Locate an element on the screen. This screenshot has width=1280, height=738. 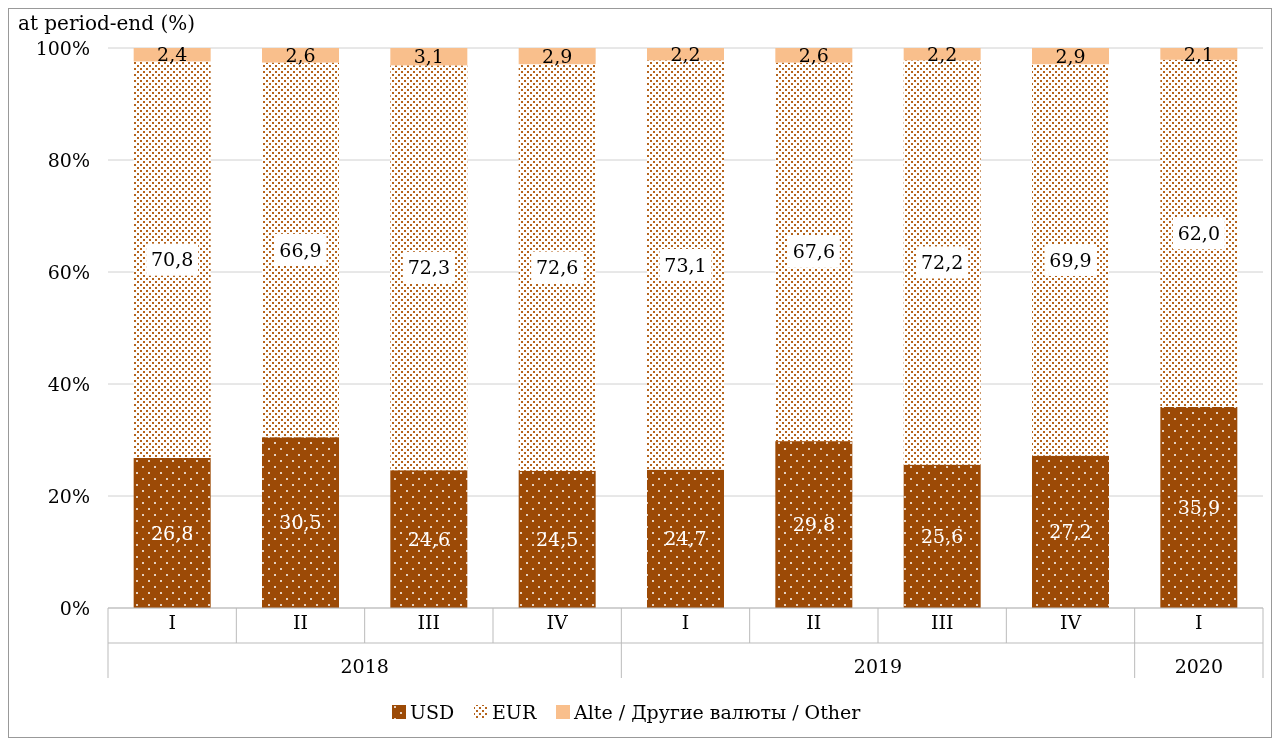
data-label: 24,5 is located at coordinates (557, 539).